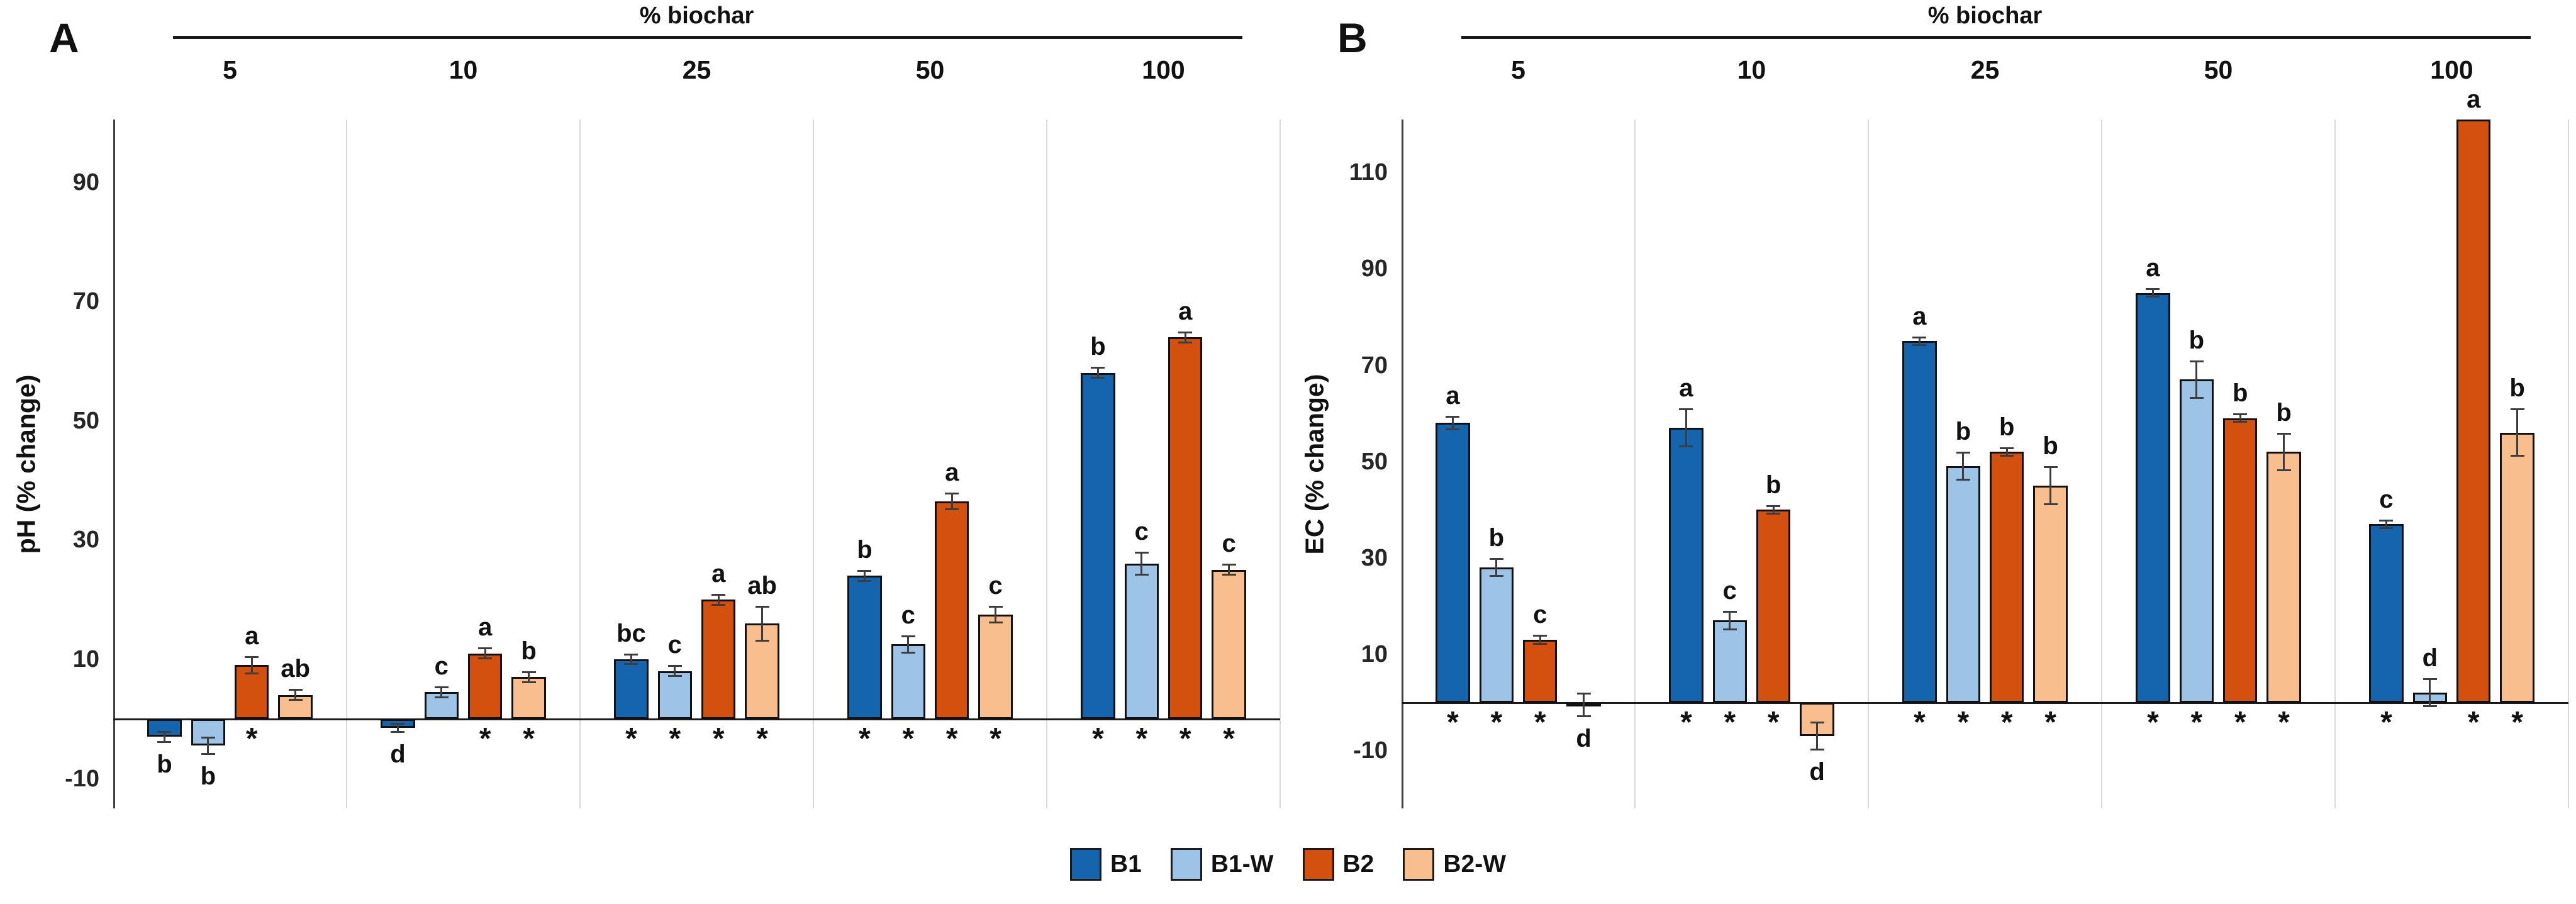  What do you see at coordinates (1996, 37) in the screenshot?
I see `biochar-axis-line` at bounding box center [1996, 37].